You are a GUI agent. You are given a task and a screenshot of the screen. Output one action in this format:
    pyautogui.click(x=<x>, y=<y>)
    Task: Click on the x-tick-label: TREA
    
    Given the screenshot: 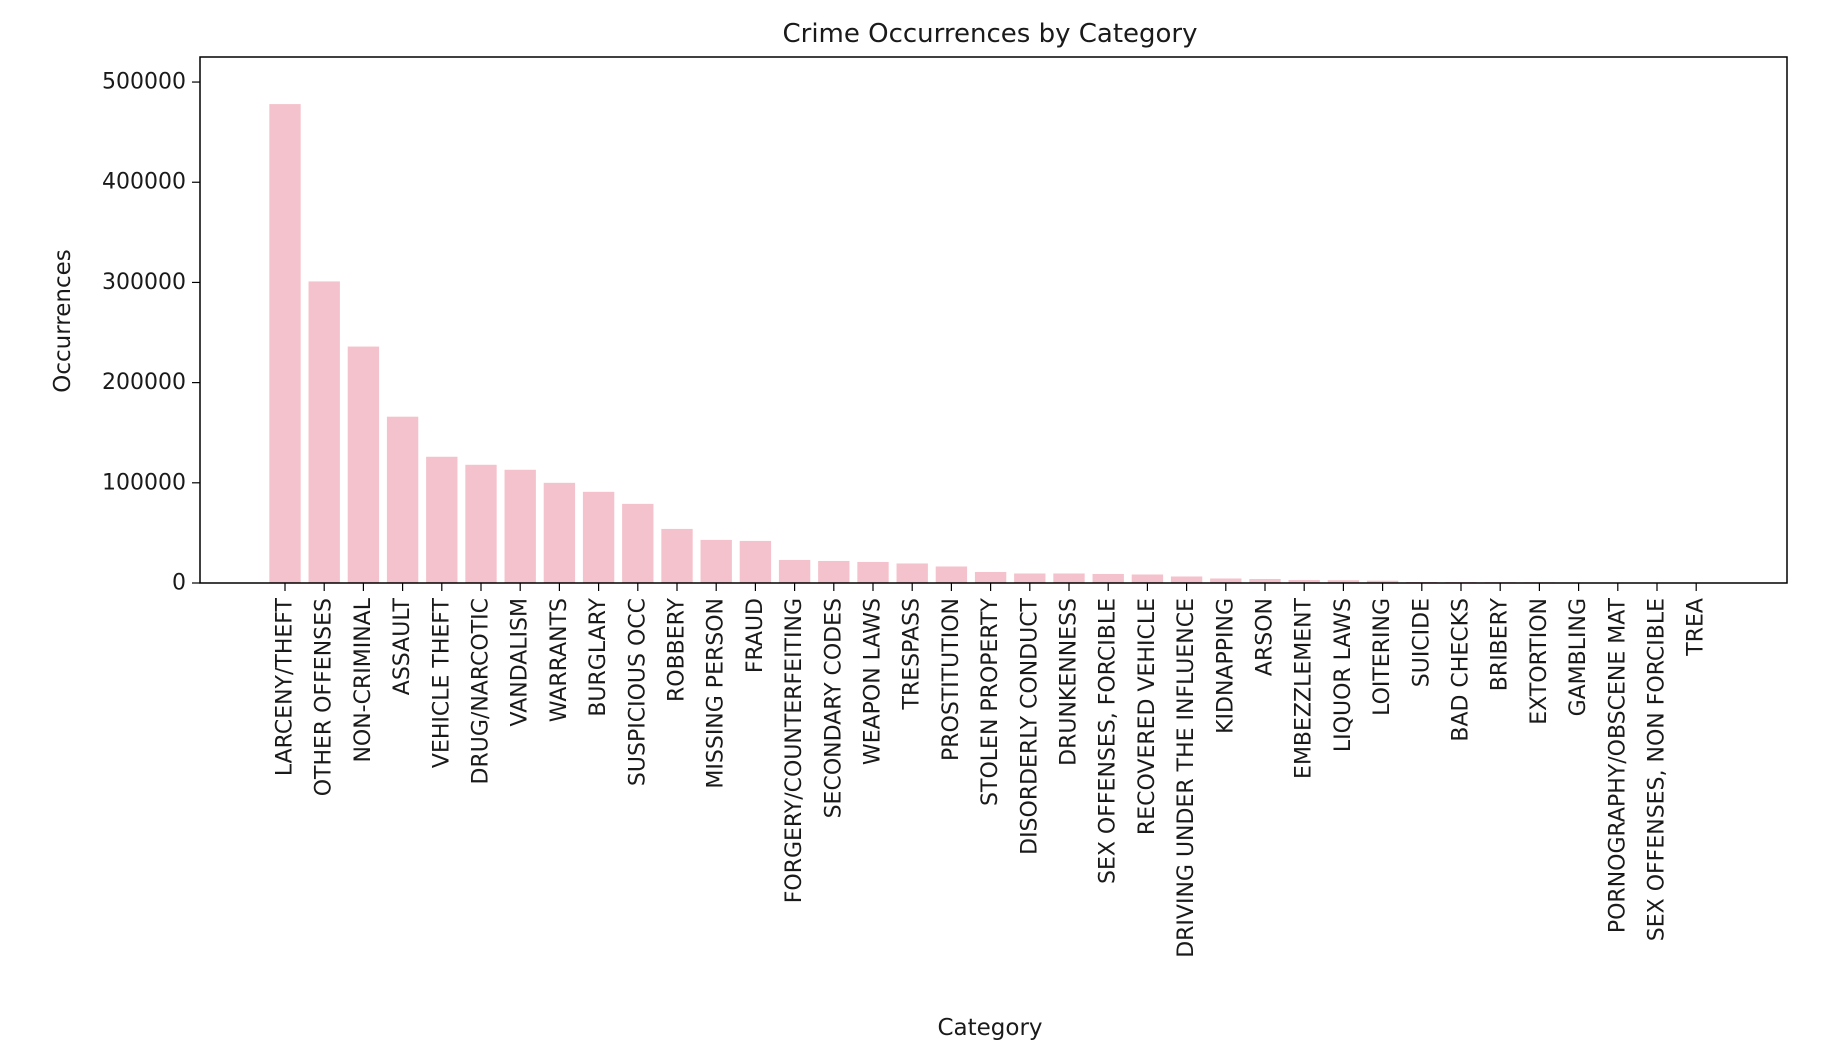 What is the action you would take?
    pyautogui.click(x=1696, y=627)
    